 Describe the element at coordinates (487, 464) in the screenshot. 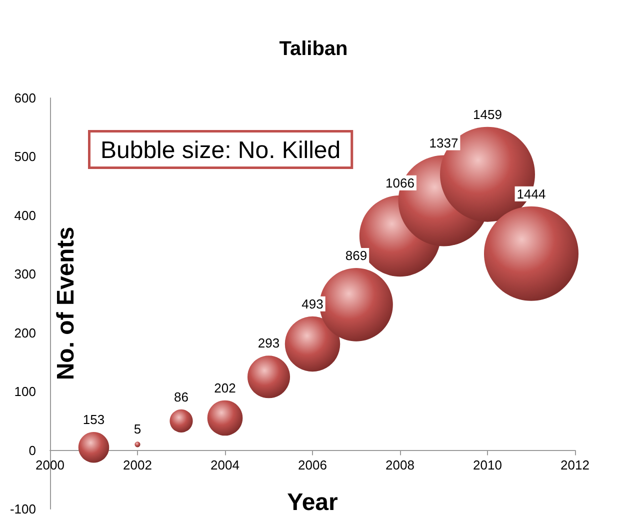

I see `x-tick-label: 2010` at that location.